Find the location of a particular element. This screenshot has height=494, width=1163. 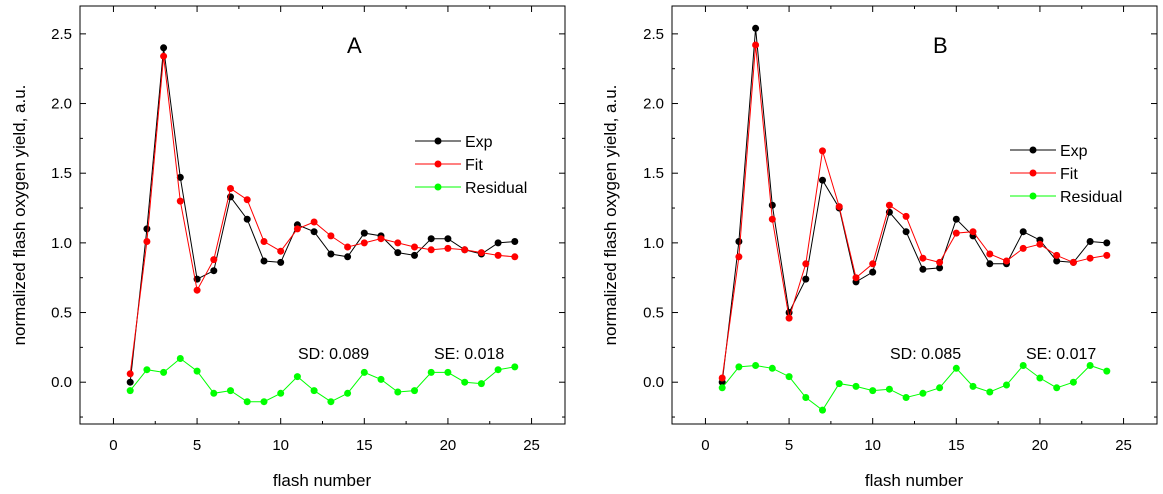

x-tick-label-b-0: 0 is located at coordinates (705, 445).